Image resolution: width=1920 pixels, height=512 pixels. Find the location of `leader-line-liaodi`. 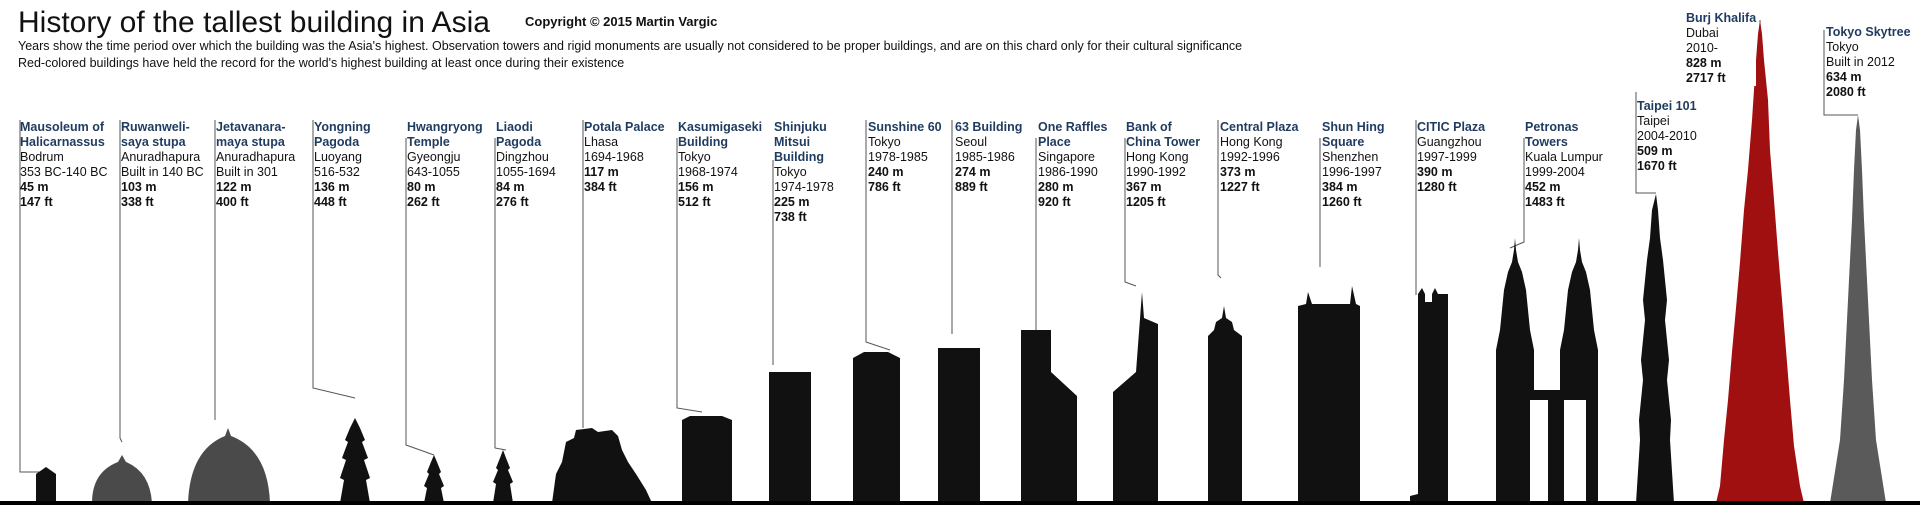

leader-line-liaodi is located at coordinates (500, 294).